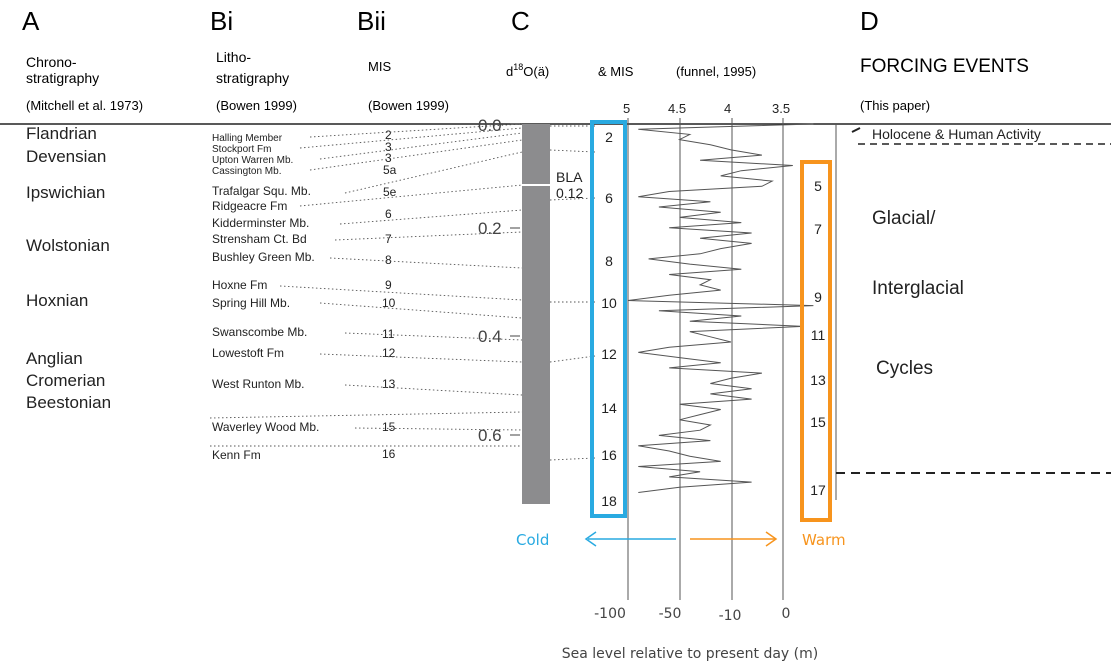  Describe the element at coordinates (569, 177) in the screenshot. I see `bla-label: BLA` at that location.